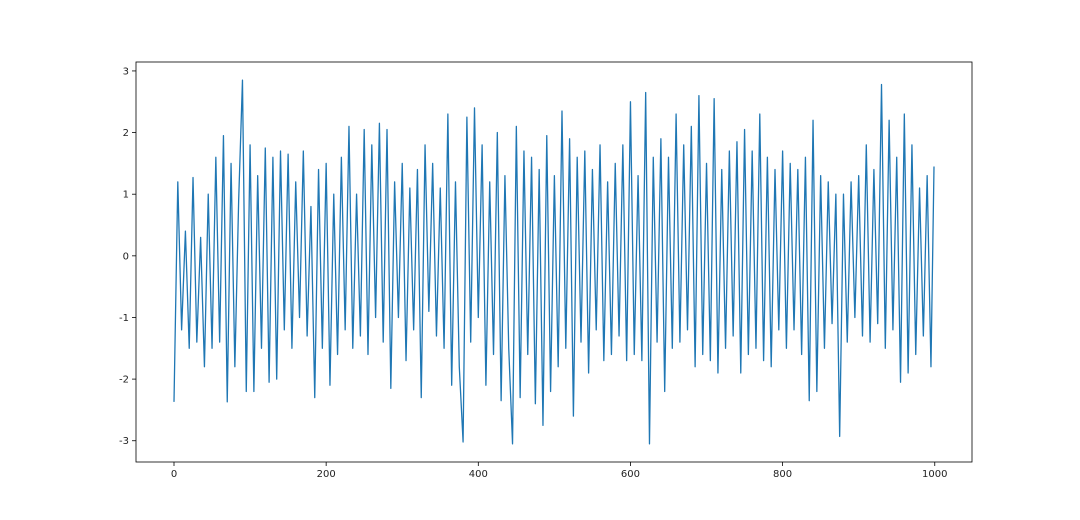  What do you see at coordinates (124, 380) in the screenshot?
I see `y-tick-label: -2` at bounding box center [124, 380].